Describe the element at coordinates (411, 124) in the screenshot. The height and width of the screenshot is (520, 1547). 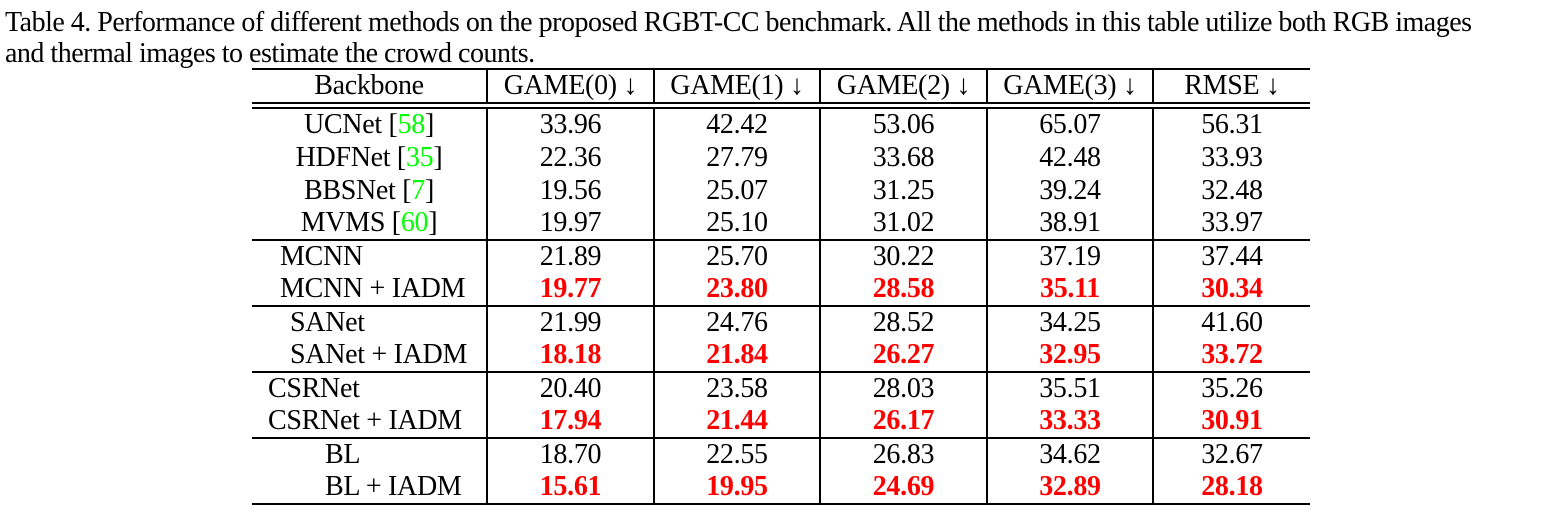
I see `citation-number: 58` at that location.